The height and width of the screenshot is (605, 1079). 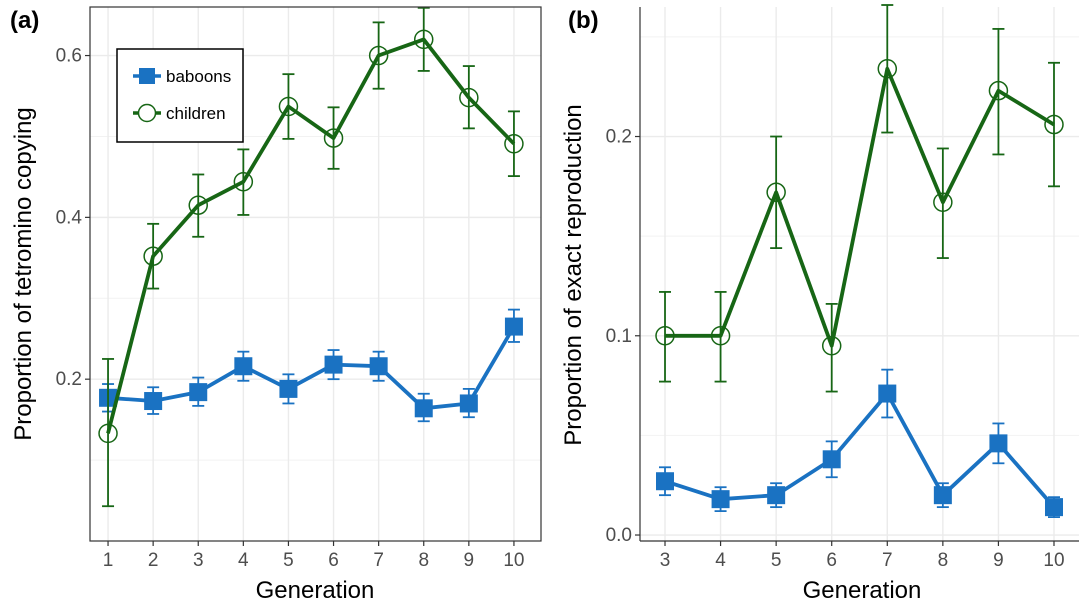 What do you see at coordinates (243, 560) in the screenshot?
I see `panel-a-x-tick-label: 4` at bounding box center [243, 560].